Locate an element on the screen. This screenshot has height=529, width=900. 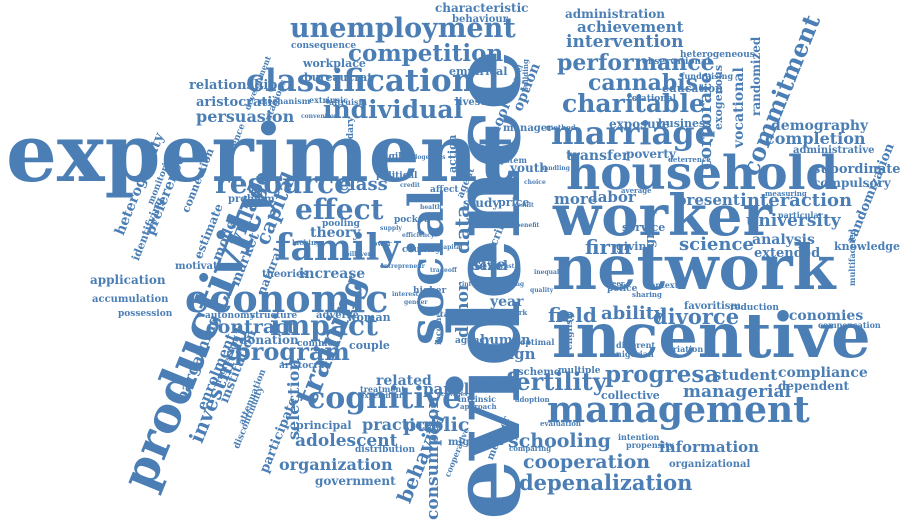
word-average: average is located at coordinates (636, 190).